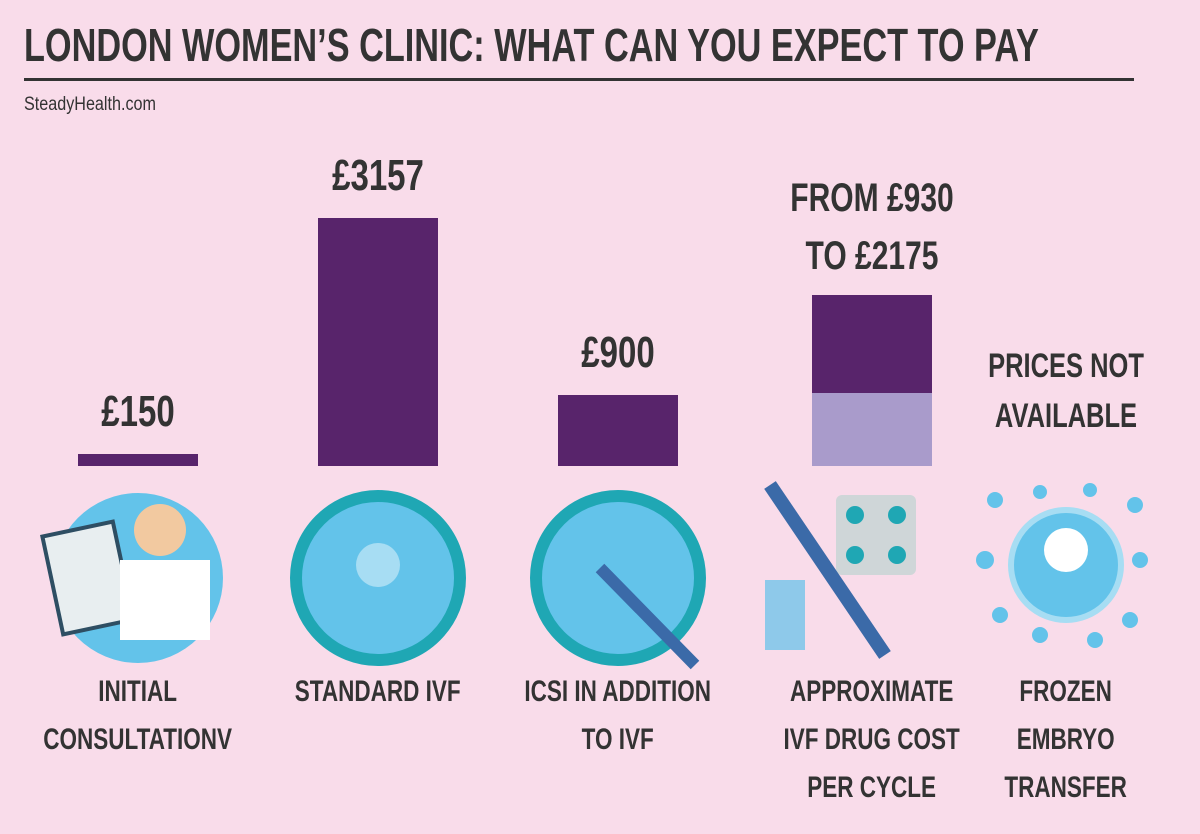 The width and height of the screenshot is (1200, 834). What do you see at coordinates (618, 353) in the screenshot?
I see `value-label: £900` at bounding box center [618, 353].